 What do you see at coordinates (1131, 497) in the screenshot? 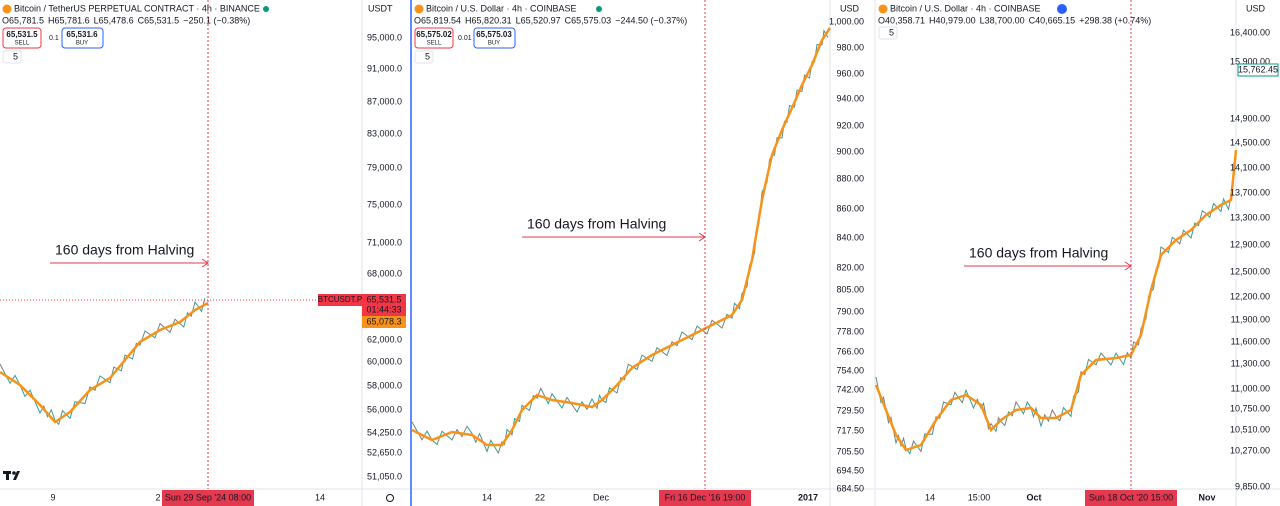
I see `crosshair-time: Sun 18 Oct '20 15:00` at bounding box center [1131, 497].